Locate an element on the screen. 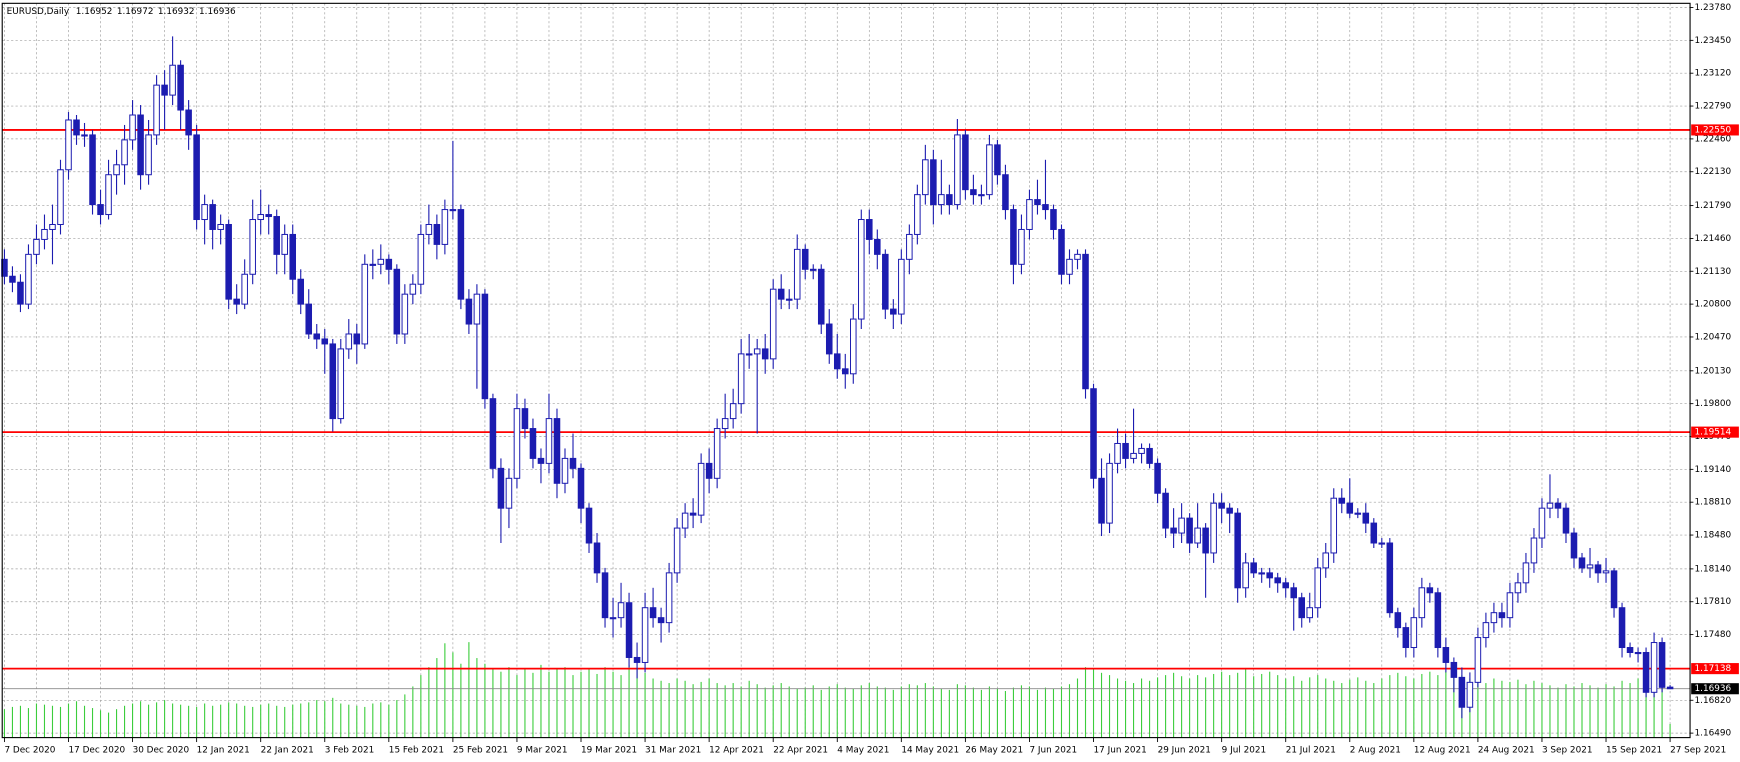 This screenshot has height=762, width=1740. price-label-bg is located at coordinates (1715, 689).